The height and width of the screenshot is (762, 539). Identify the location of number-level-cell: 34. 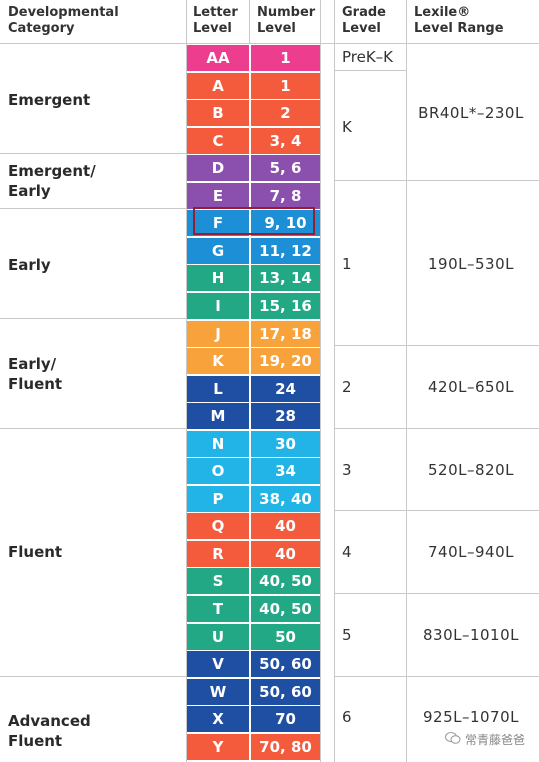
(285, 471).